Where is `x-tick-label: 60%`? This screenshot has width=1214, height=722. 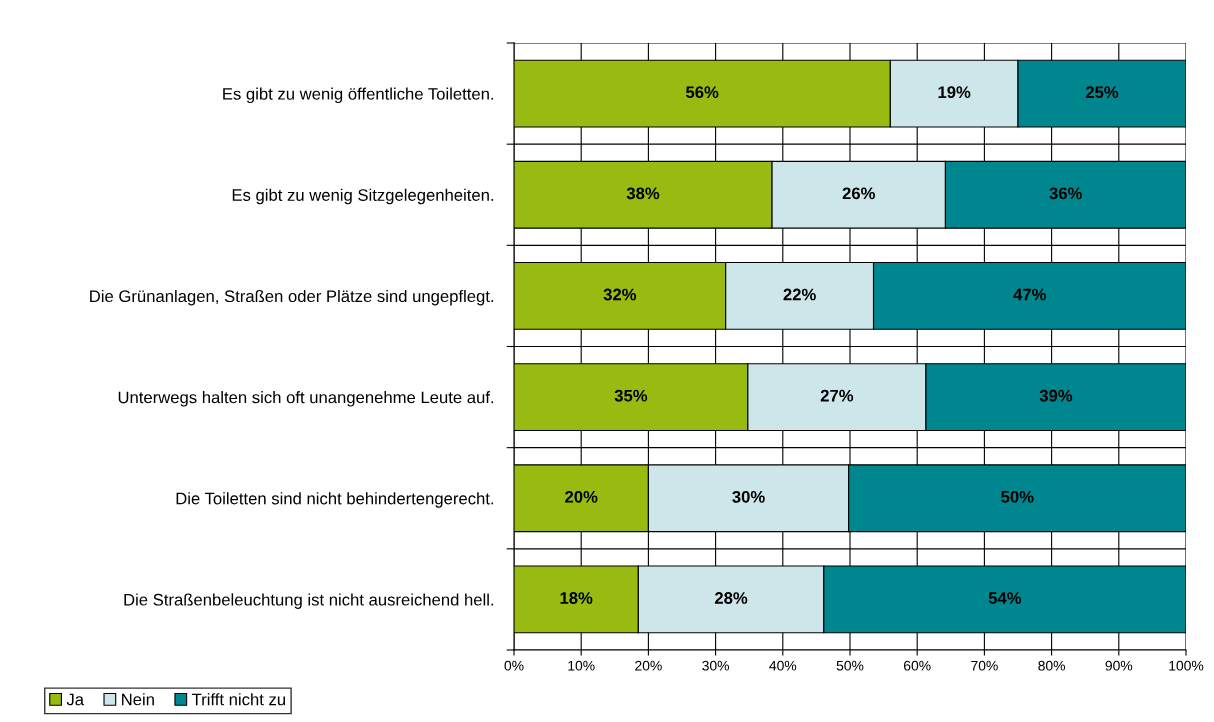 x-tick-label: 60% is located at coordinates (917, 665).